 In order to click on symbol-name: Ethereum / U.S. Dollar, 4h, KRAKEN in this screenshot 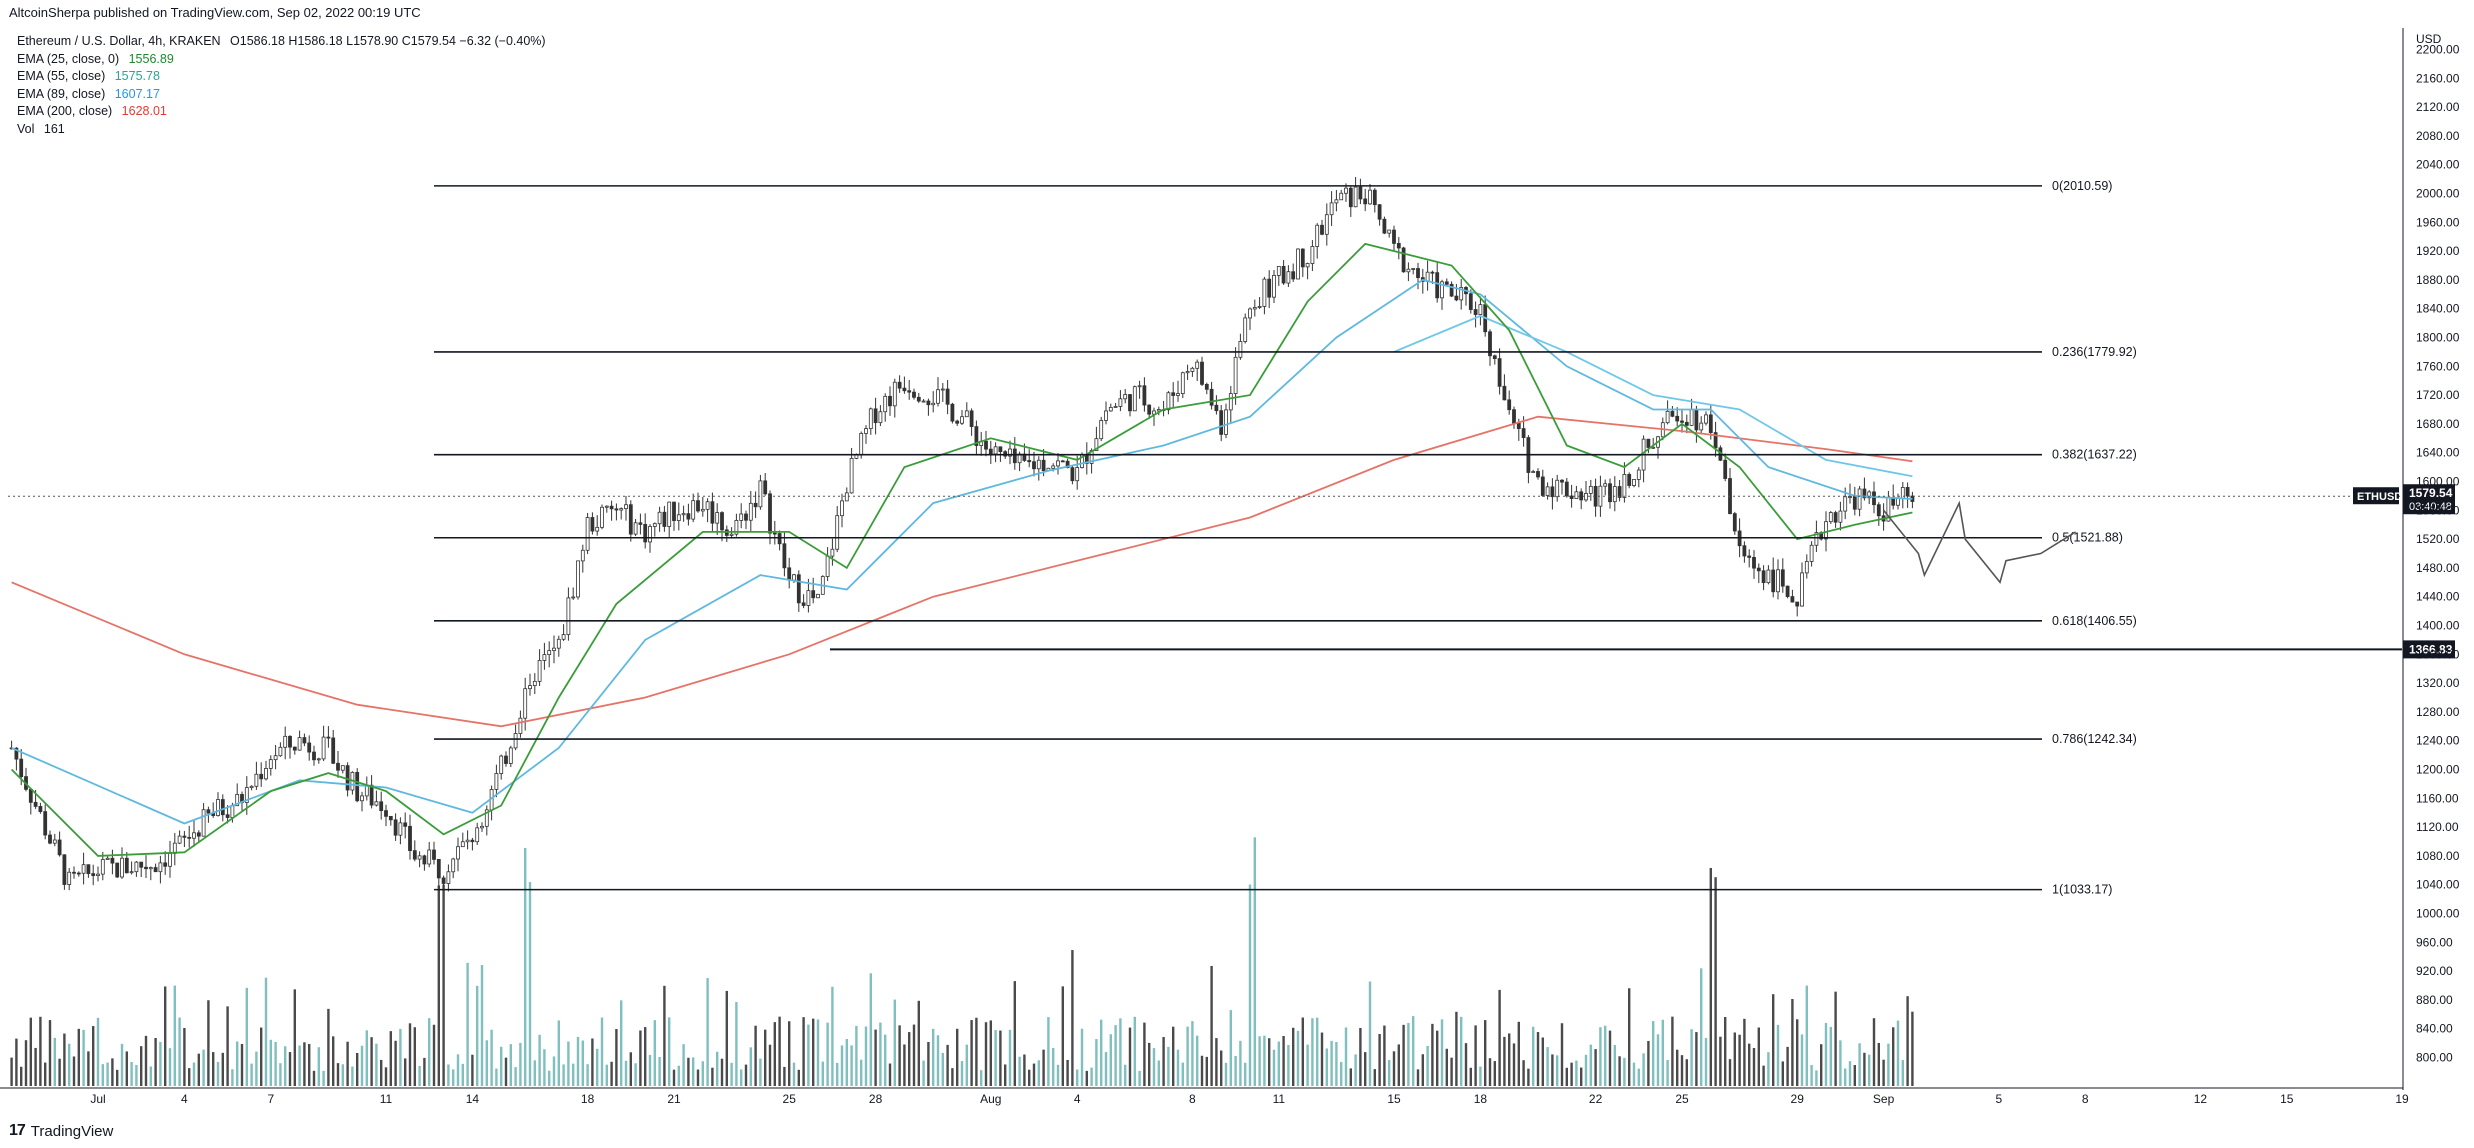, I will do `click(119, 41)`.